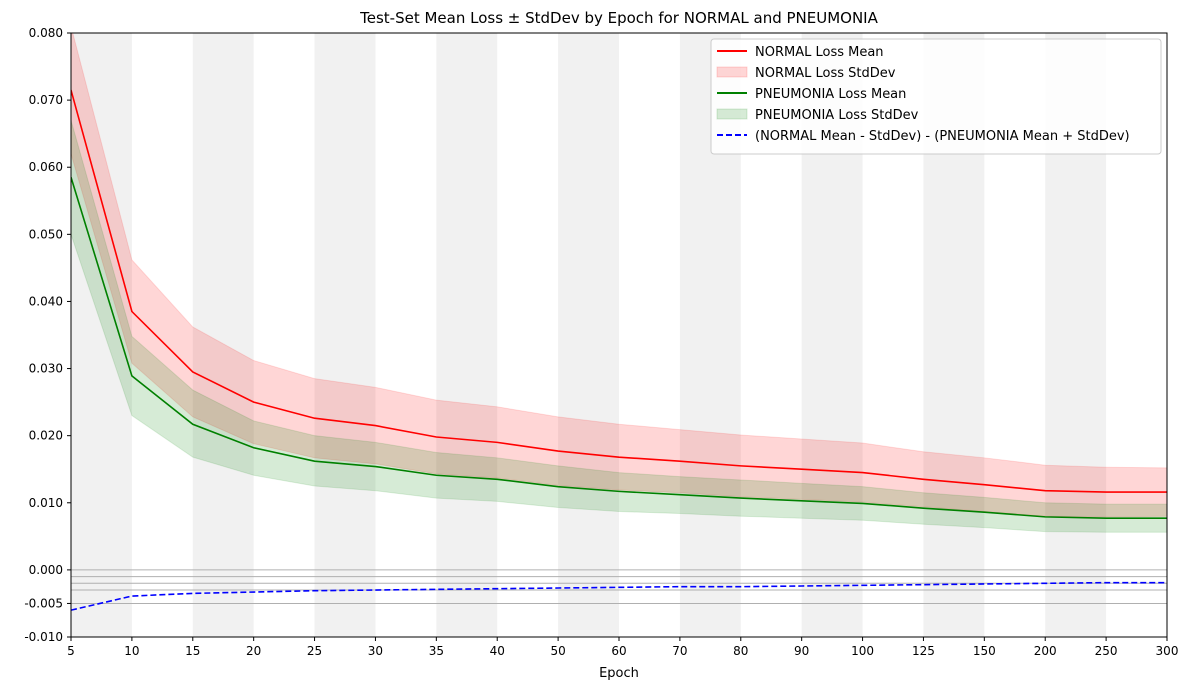 The image size is (1189, 690). I want to click on legend-entry: PNEUMONIA Loss Mean, so click(830, 94).